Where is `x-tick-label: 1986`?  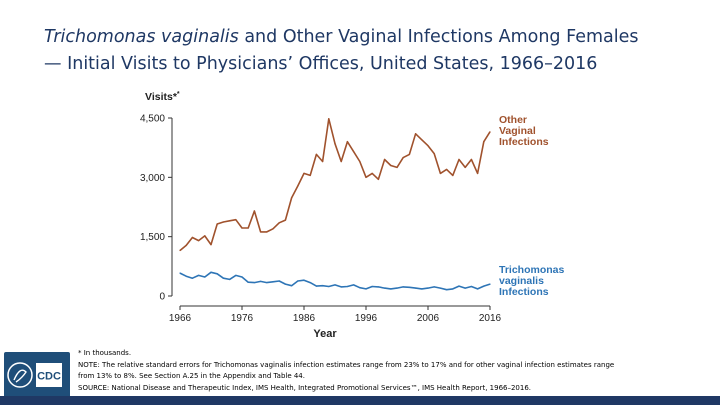
x-tick-label: 1986 is located at coordinates (304, 318).